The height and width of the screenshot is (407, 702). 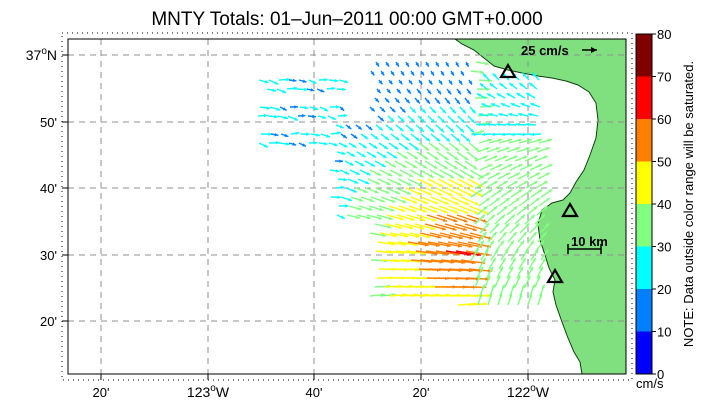 What do you see at coordinates (653, 204) in the screenshot?
I see `colorbar: 0 10 20 30 40 50 60 70 80` at bounding box center [653, 204].